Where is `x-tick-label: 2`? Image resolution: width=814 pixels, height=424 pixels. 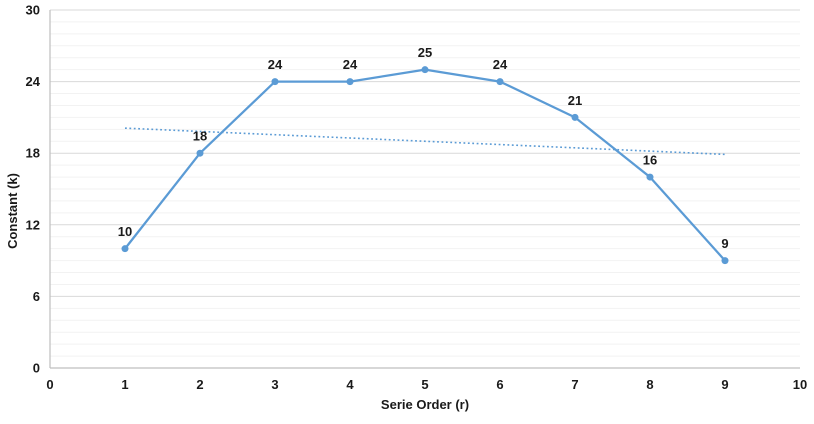 x-tick-label: 2 is located at coordinates (199, 384).